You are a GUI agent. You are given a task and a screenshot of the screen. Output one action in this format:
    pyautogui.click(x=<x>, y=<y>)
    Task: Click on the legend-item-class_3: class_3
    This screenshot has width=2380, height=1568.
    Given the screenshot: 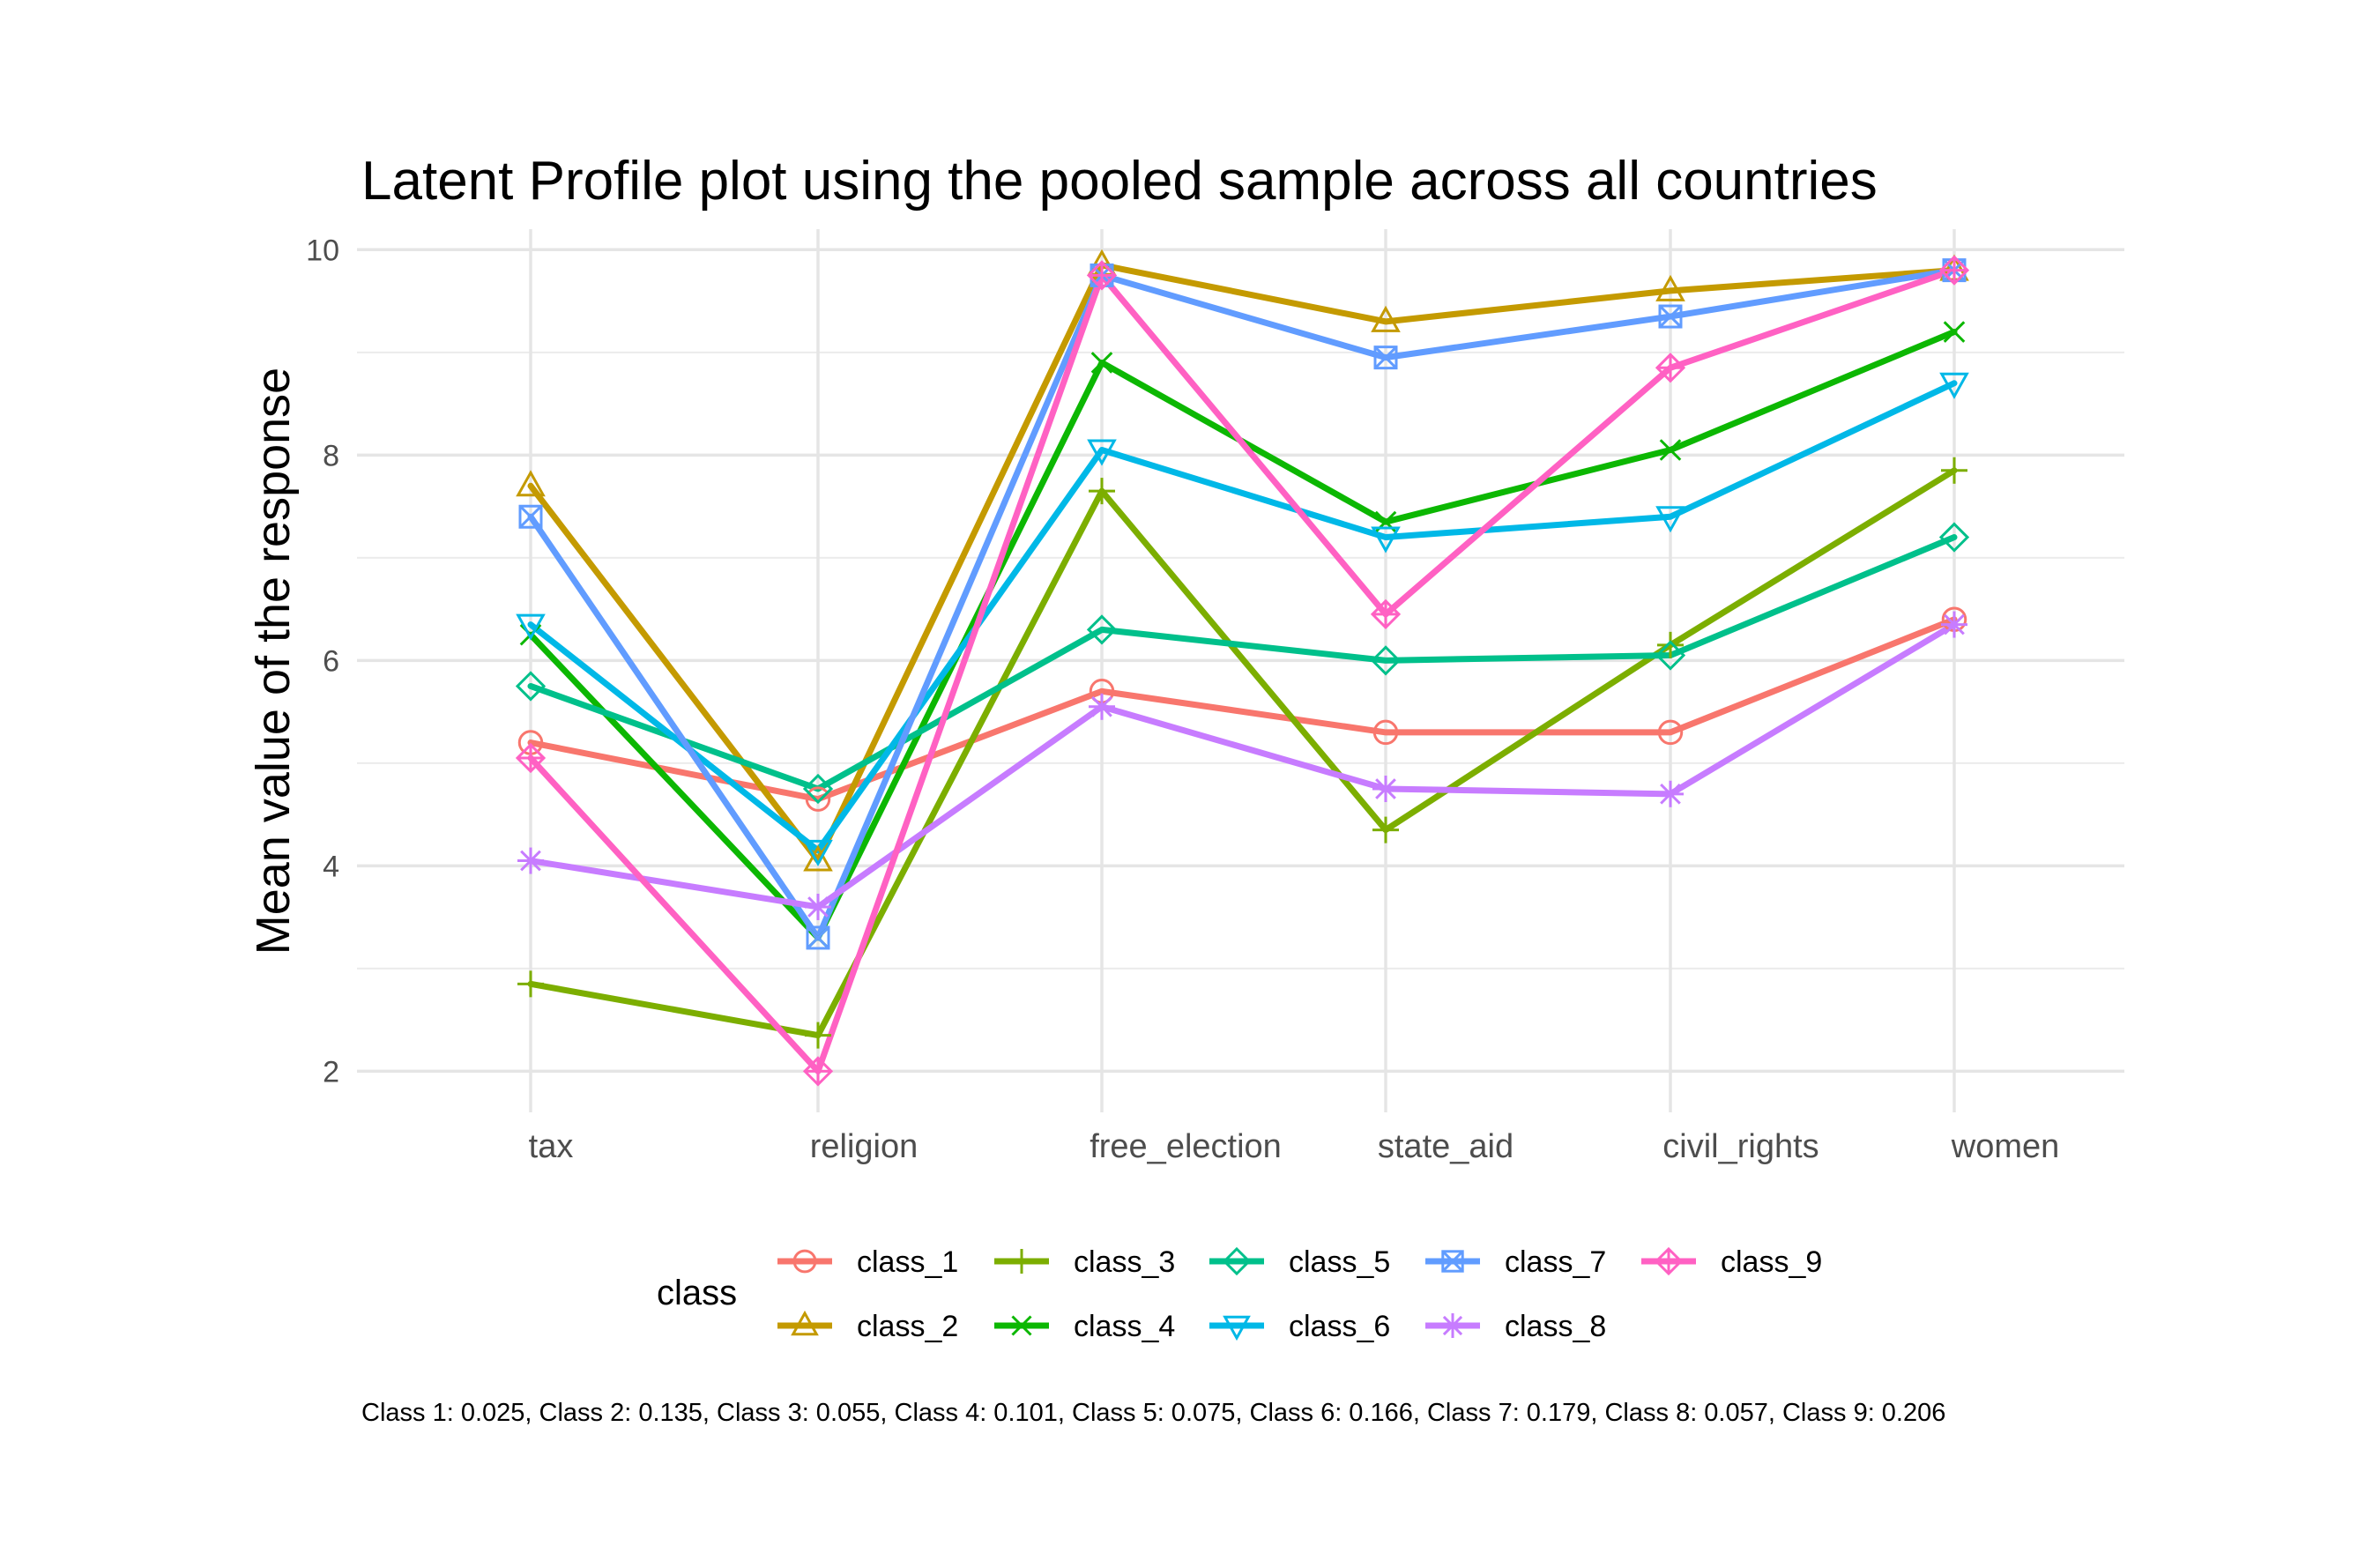 What is the action you would take?
    pyautogui.click(x=1084, y=1262)
    